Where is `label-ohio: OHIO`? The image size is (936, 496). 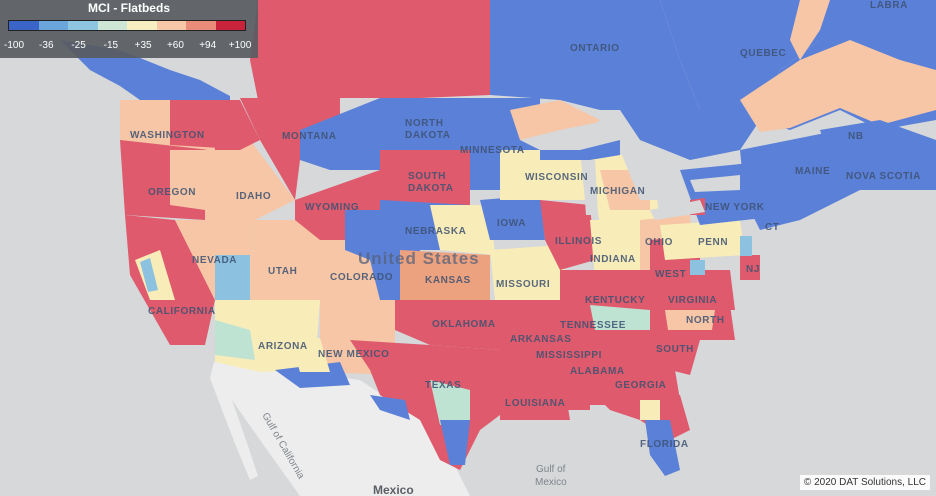 label-ohio: OHIO is located at coordinates (659, 242).